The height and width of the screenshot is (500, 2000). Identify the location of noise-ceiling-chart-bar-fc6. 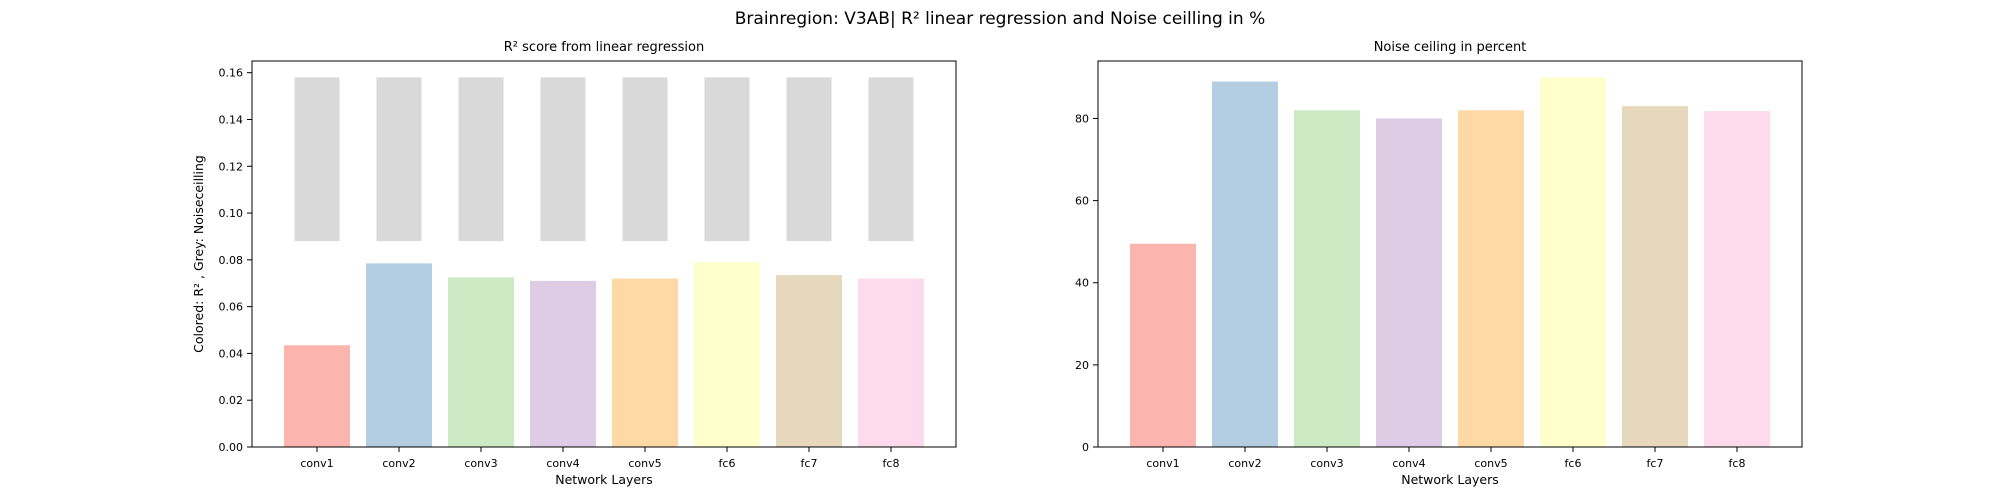
(1573, 262).